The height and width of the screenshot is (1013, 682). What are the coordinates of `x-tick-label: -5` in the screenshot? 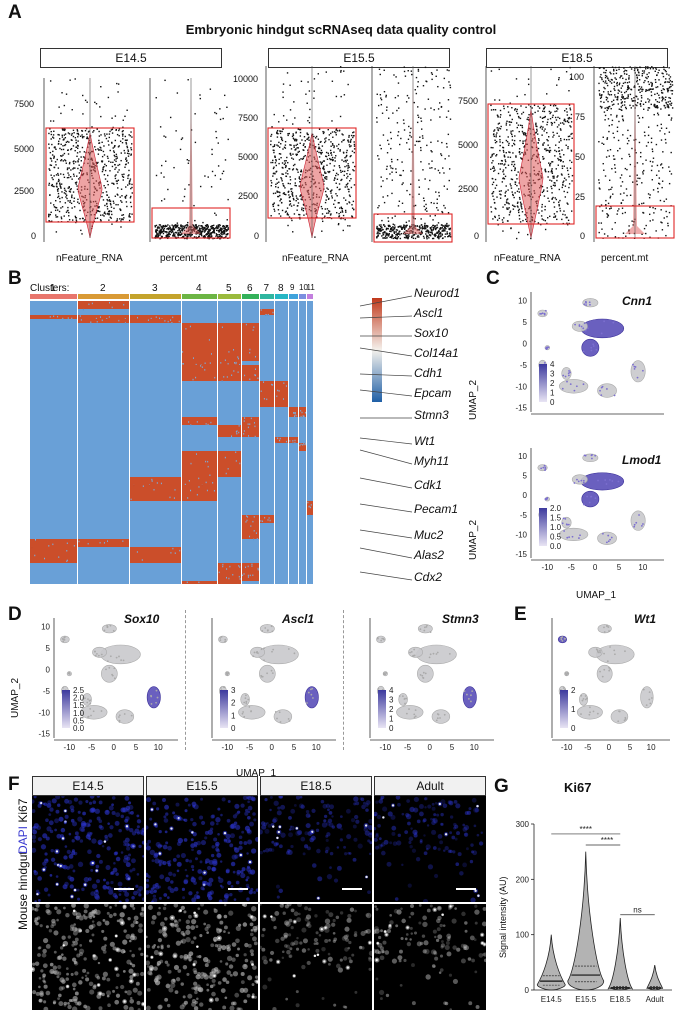 It's located at (572, 567).